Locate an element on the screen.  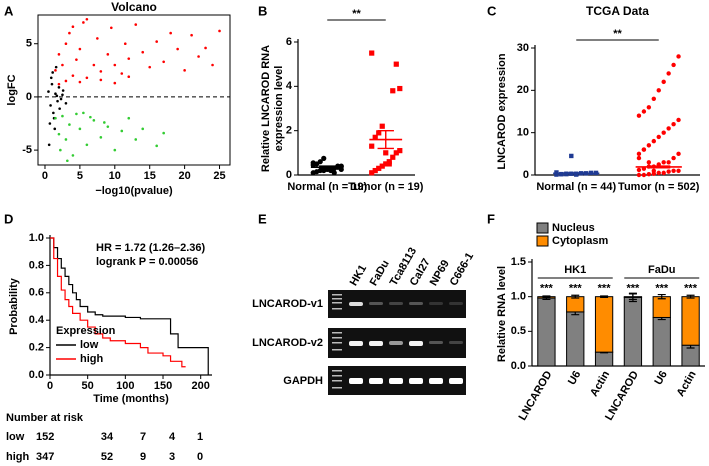
panel-letter: F is located at coordinates (491, 218).